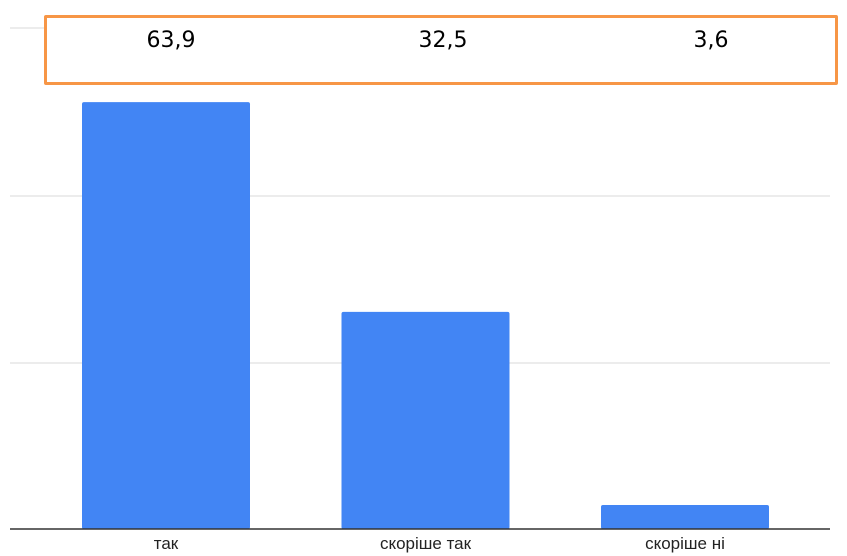  Describe the element at coordinates (426, 543) in the screenshot. I see `category-label-2: скоріше так` at that location.